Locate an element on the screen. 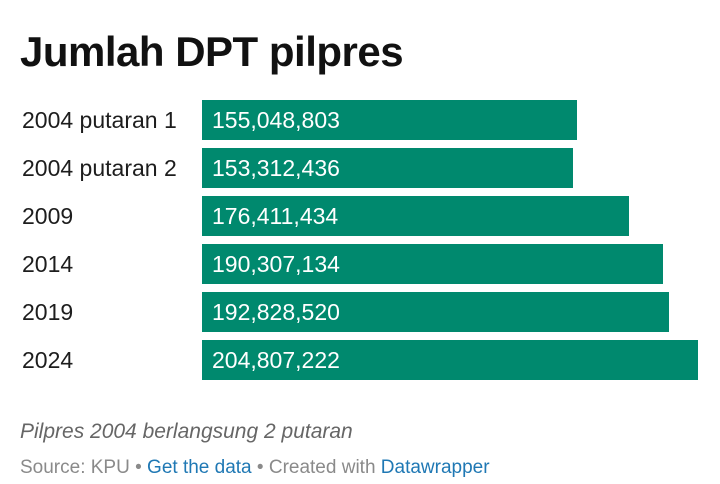 Image resolution: width=720 pixels, height=484 pixels. bar-value-label: 176,411,434 is located at coordinates (275, 216).